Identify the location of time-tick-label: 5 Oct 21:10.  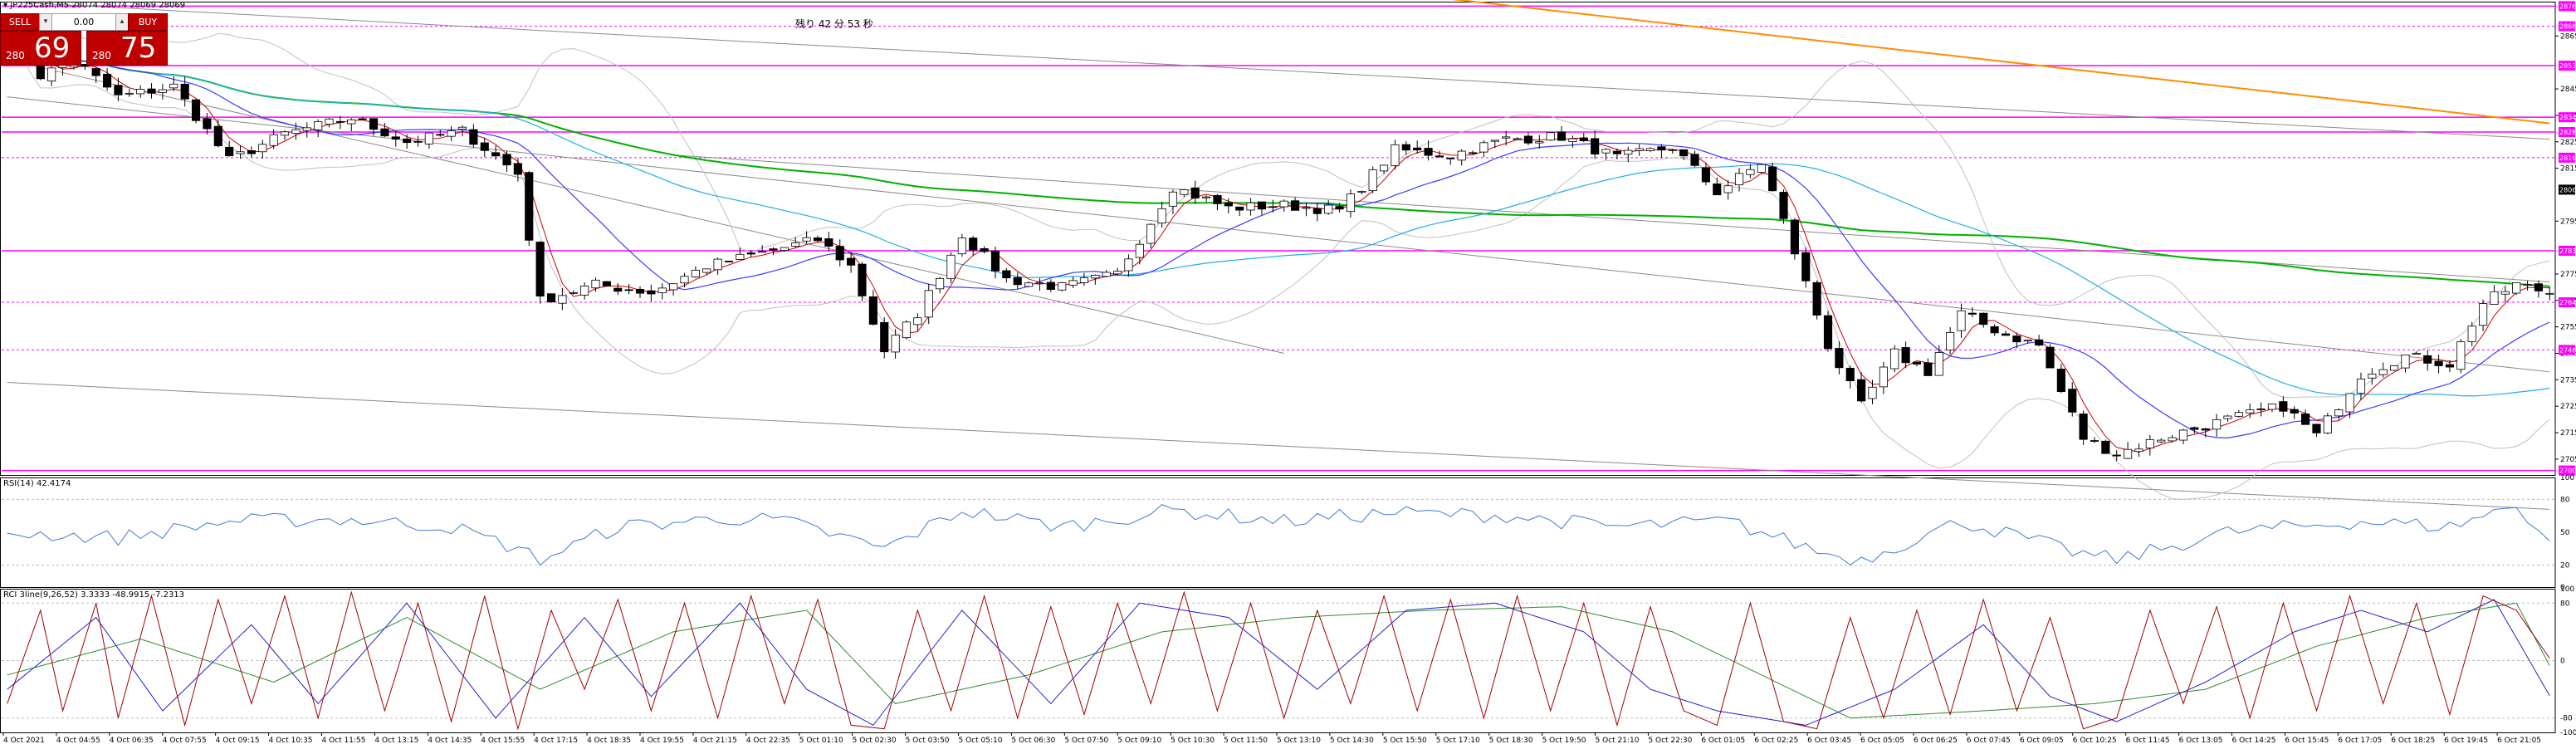
(1618, 741).